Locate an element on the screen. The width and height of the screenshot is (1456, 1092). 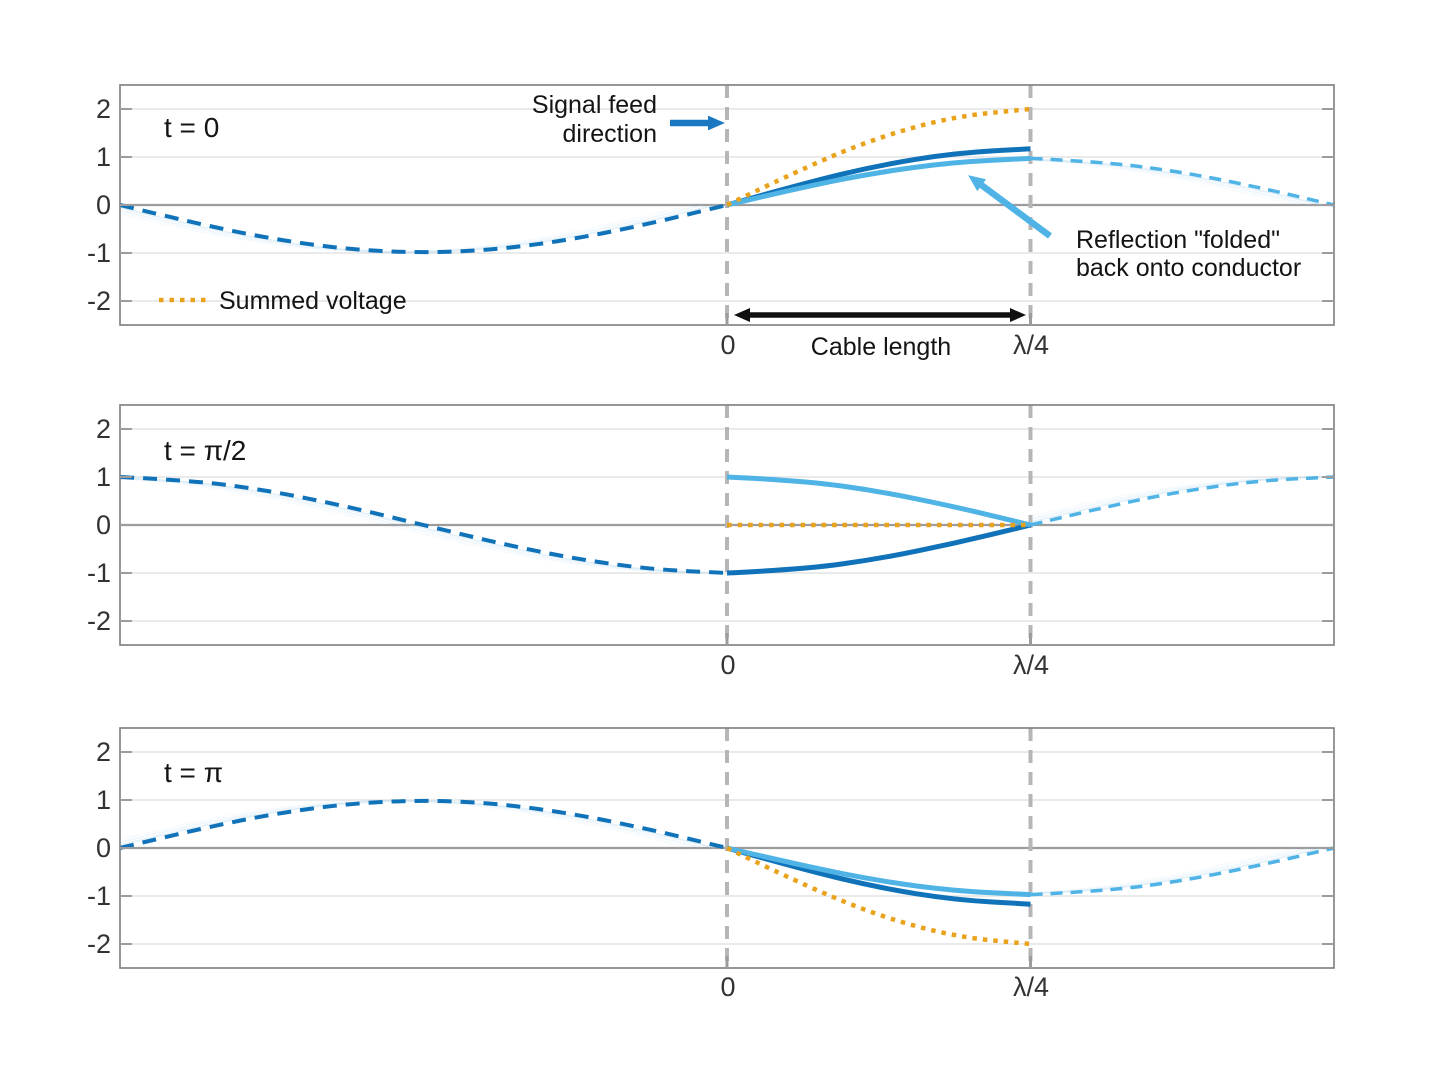
cable-length-label: Cable length is located at coordinates (881, 347).